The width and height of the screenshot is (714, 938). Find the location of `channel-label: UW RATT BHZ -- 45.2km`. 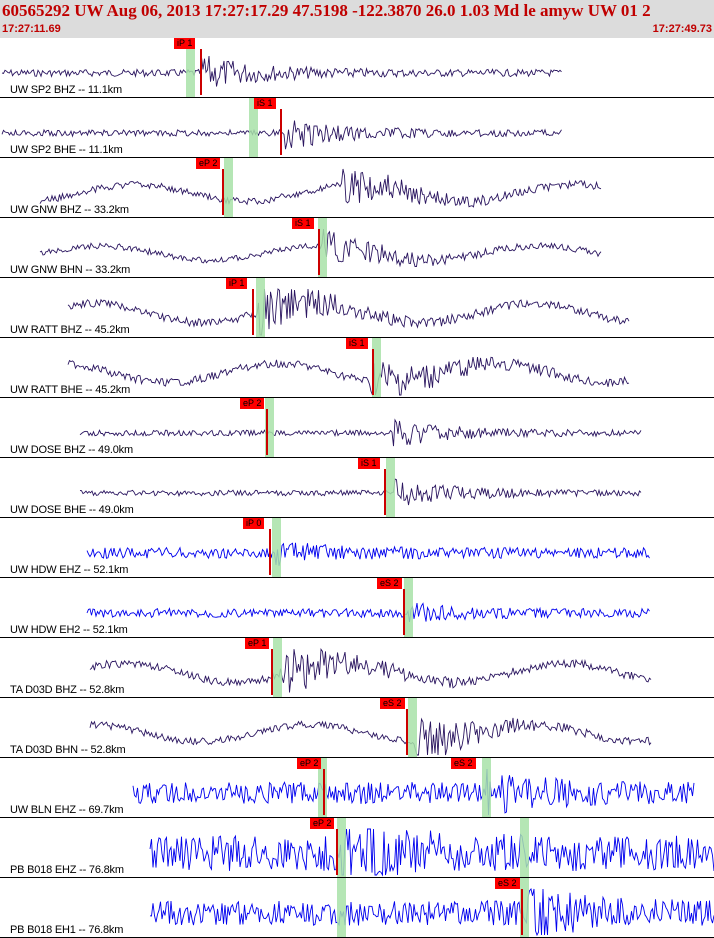

channel-label: UW RATT BHZ -- 45.2km is located at coordinates (70, 330).